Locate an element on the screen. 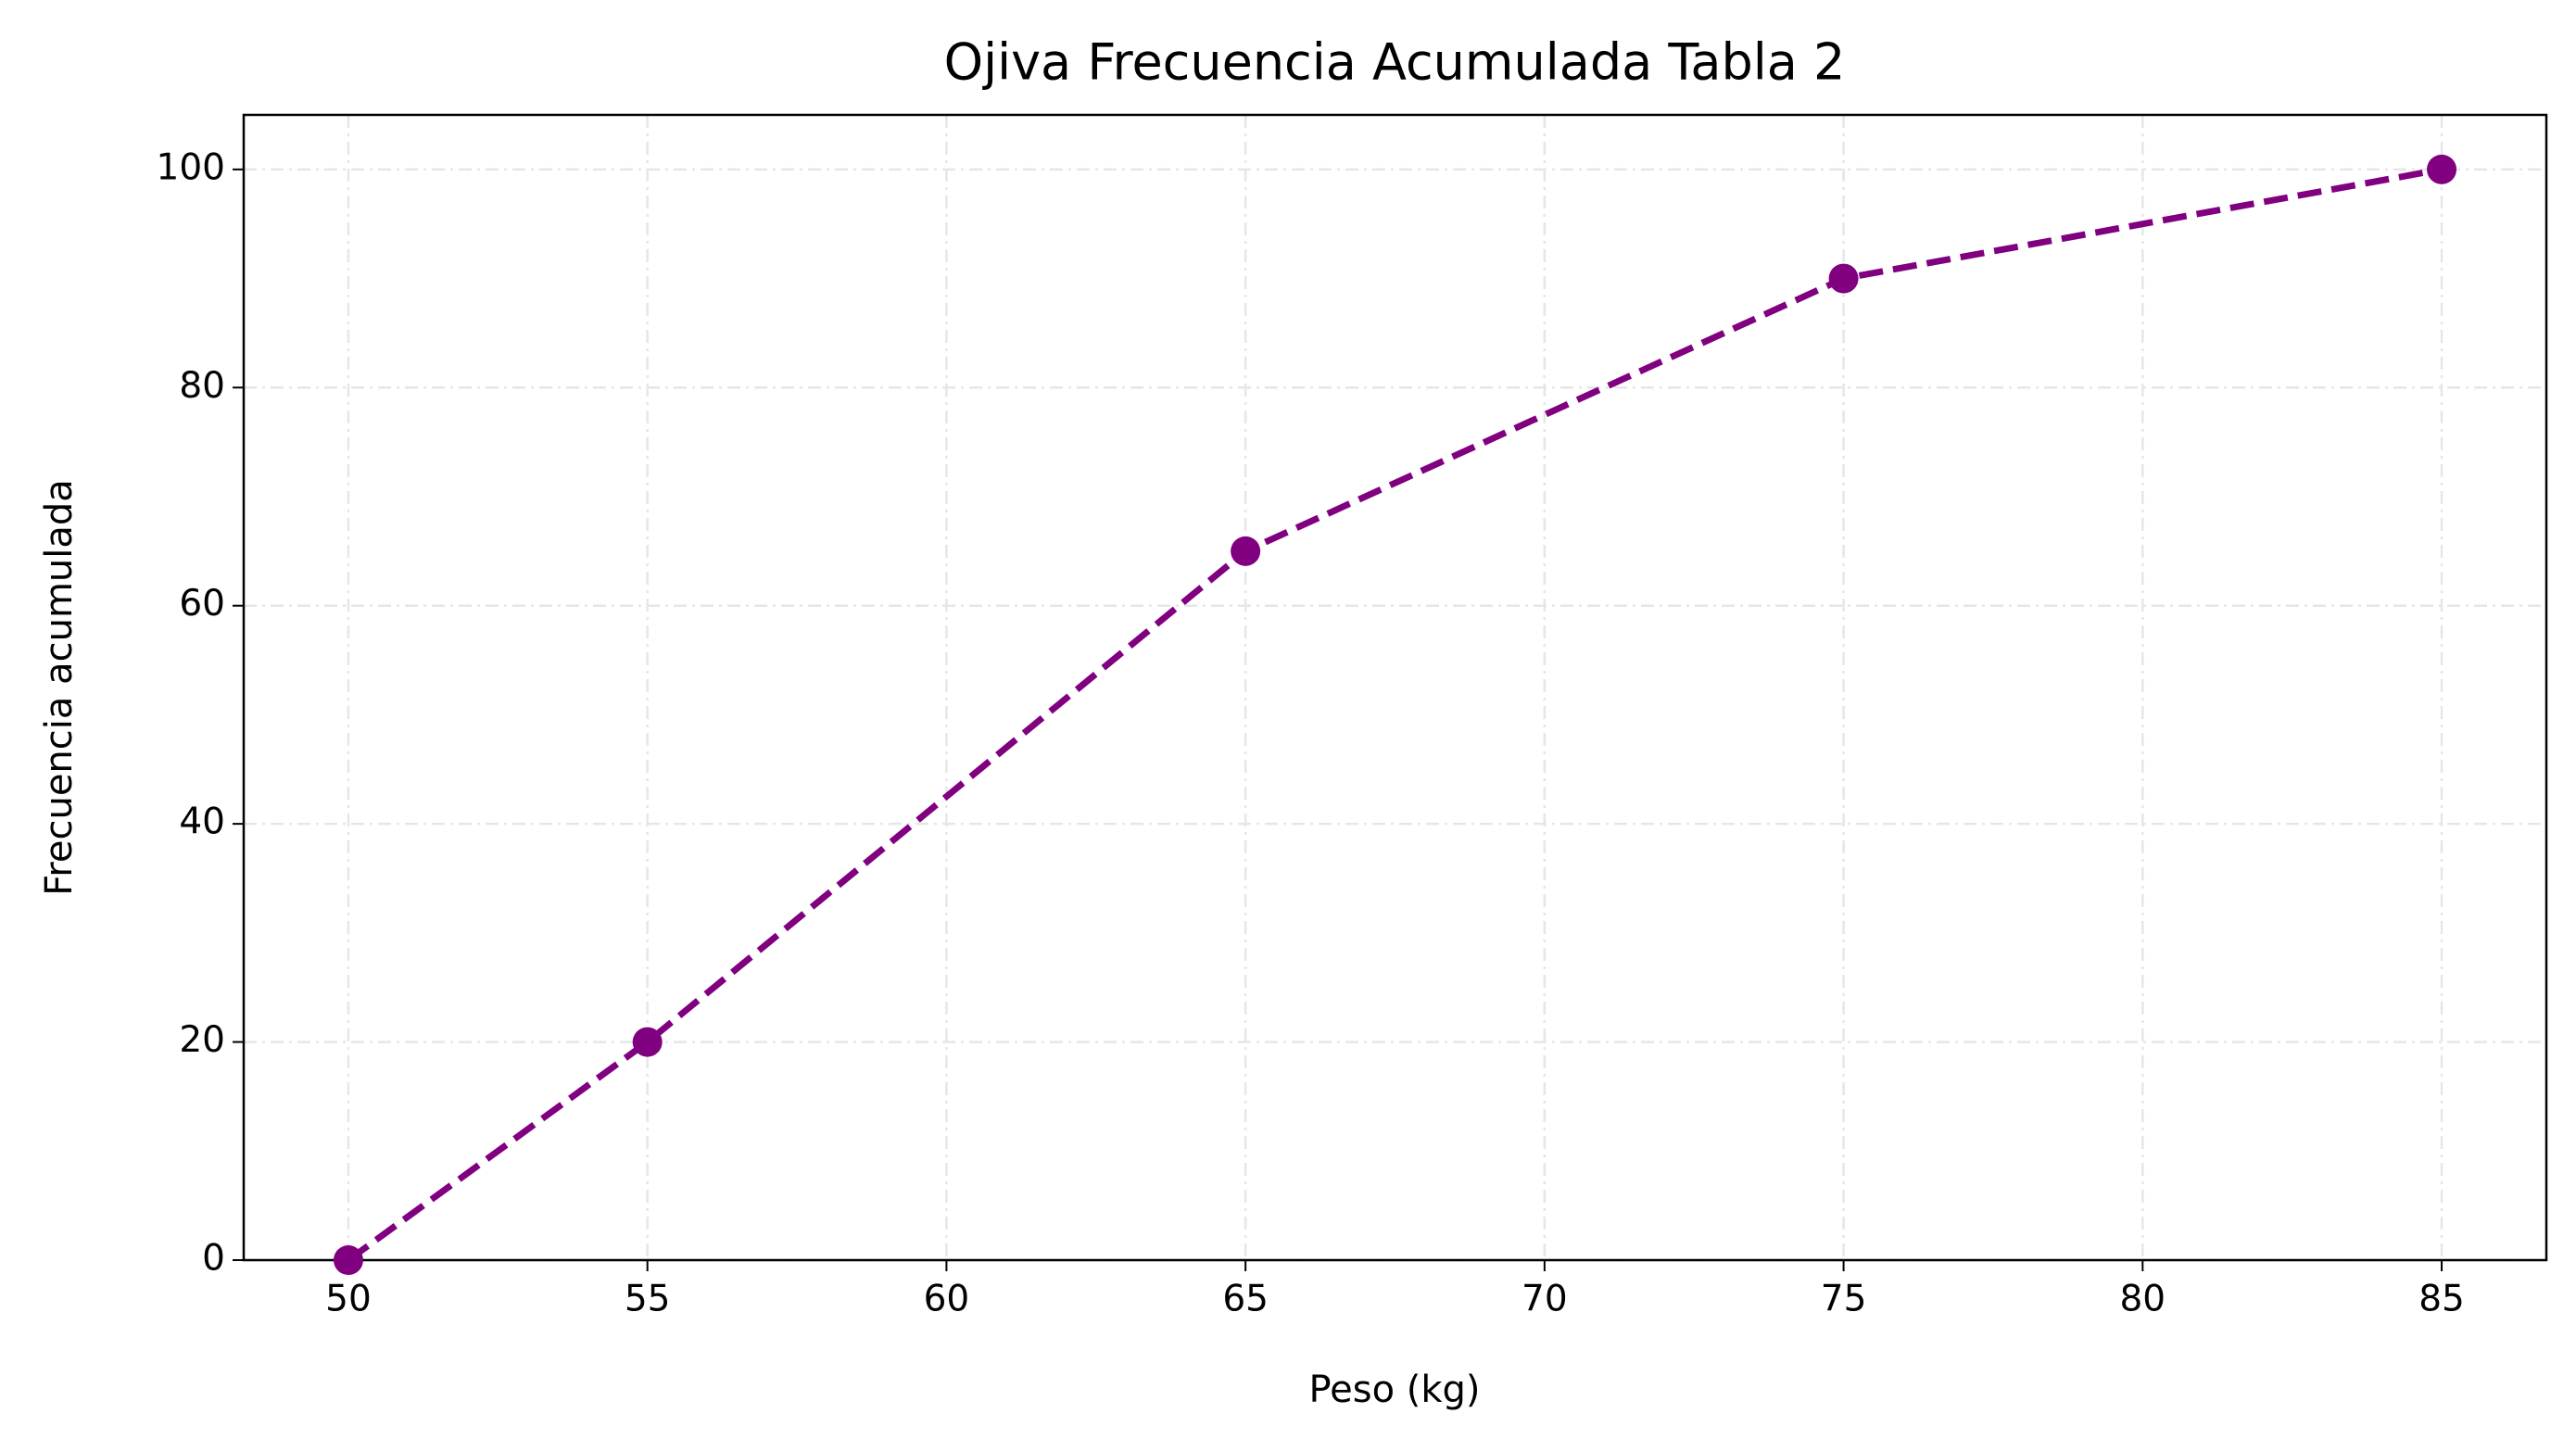 The image size is (2576, 1451). x-tick-label: 85 is located at coordinates (2442, 1299).